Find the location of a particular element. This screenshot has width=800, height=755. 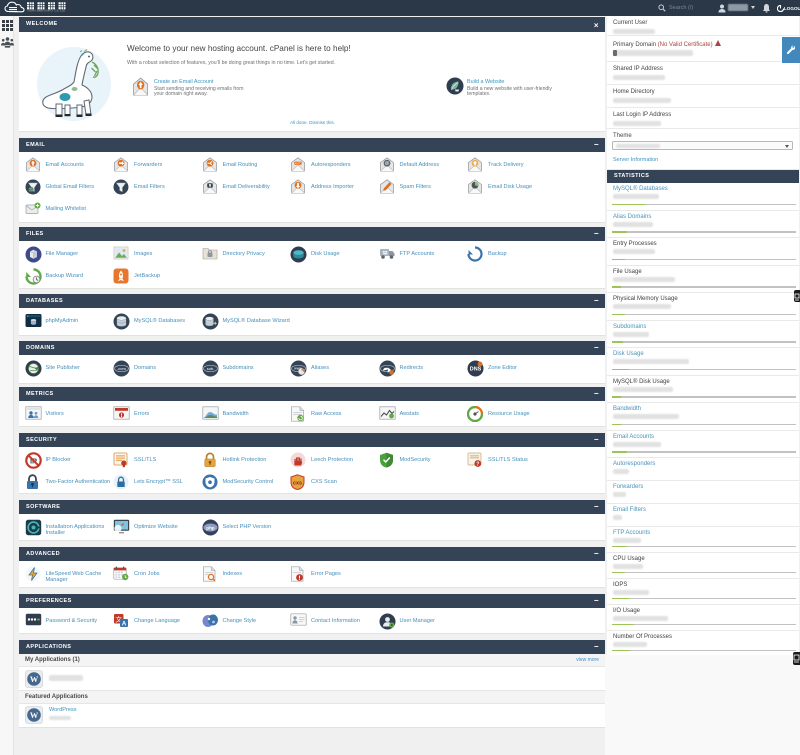

svg-text: www is located at coordinates (298, 369).